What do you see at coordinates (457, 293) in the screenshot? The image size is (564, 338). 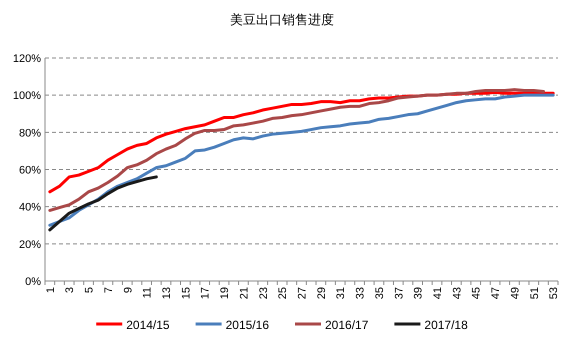 I see `x-tick-label: 43` at bounding box center [457, 293].